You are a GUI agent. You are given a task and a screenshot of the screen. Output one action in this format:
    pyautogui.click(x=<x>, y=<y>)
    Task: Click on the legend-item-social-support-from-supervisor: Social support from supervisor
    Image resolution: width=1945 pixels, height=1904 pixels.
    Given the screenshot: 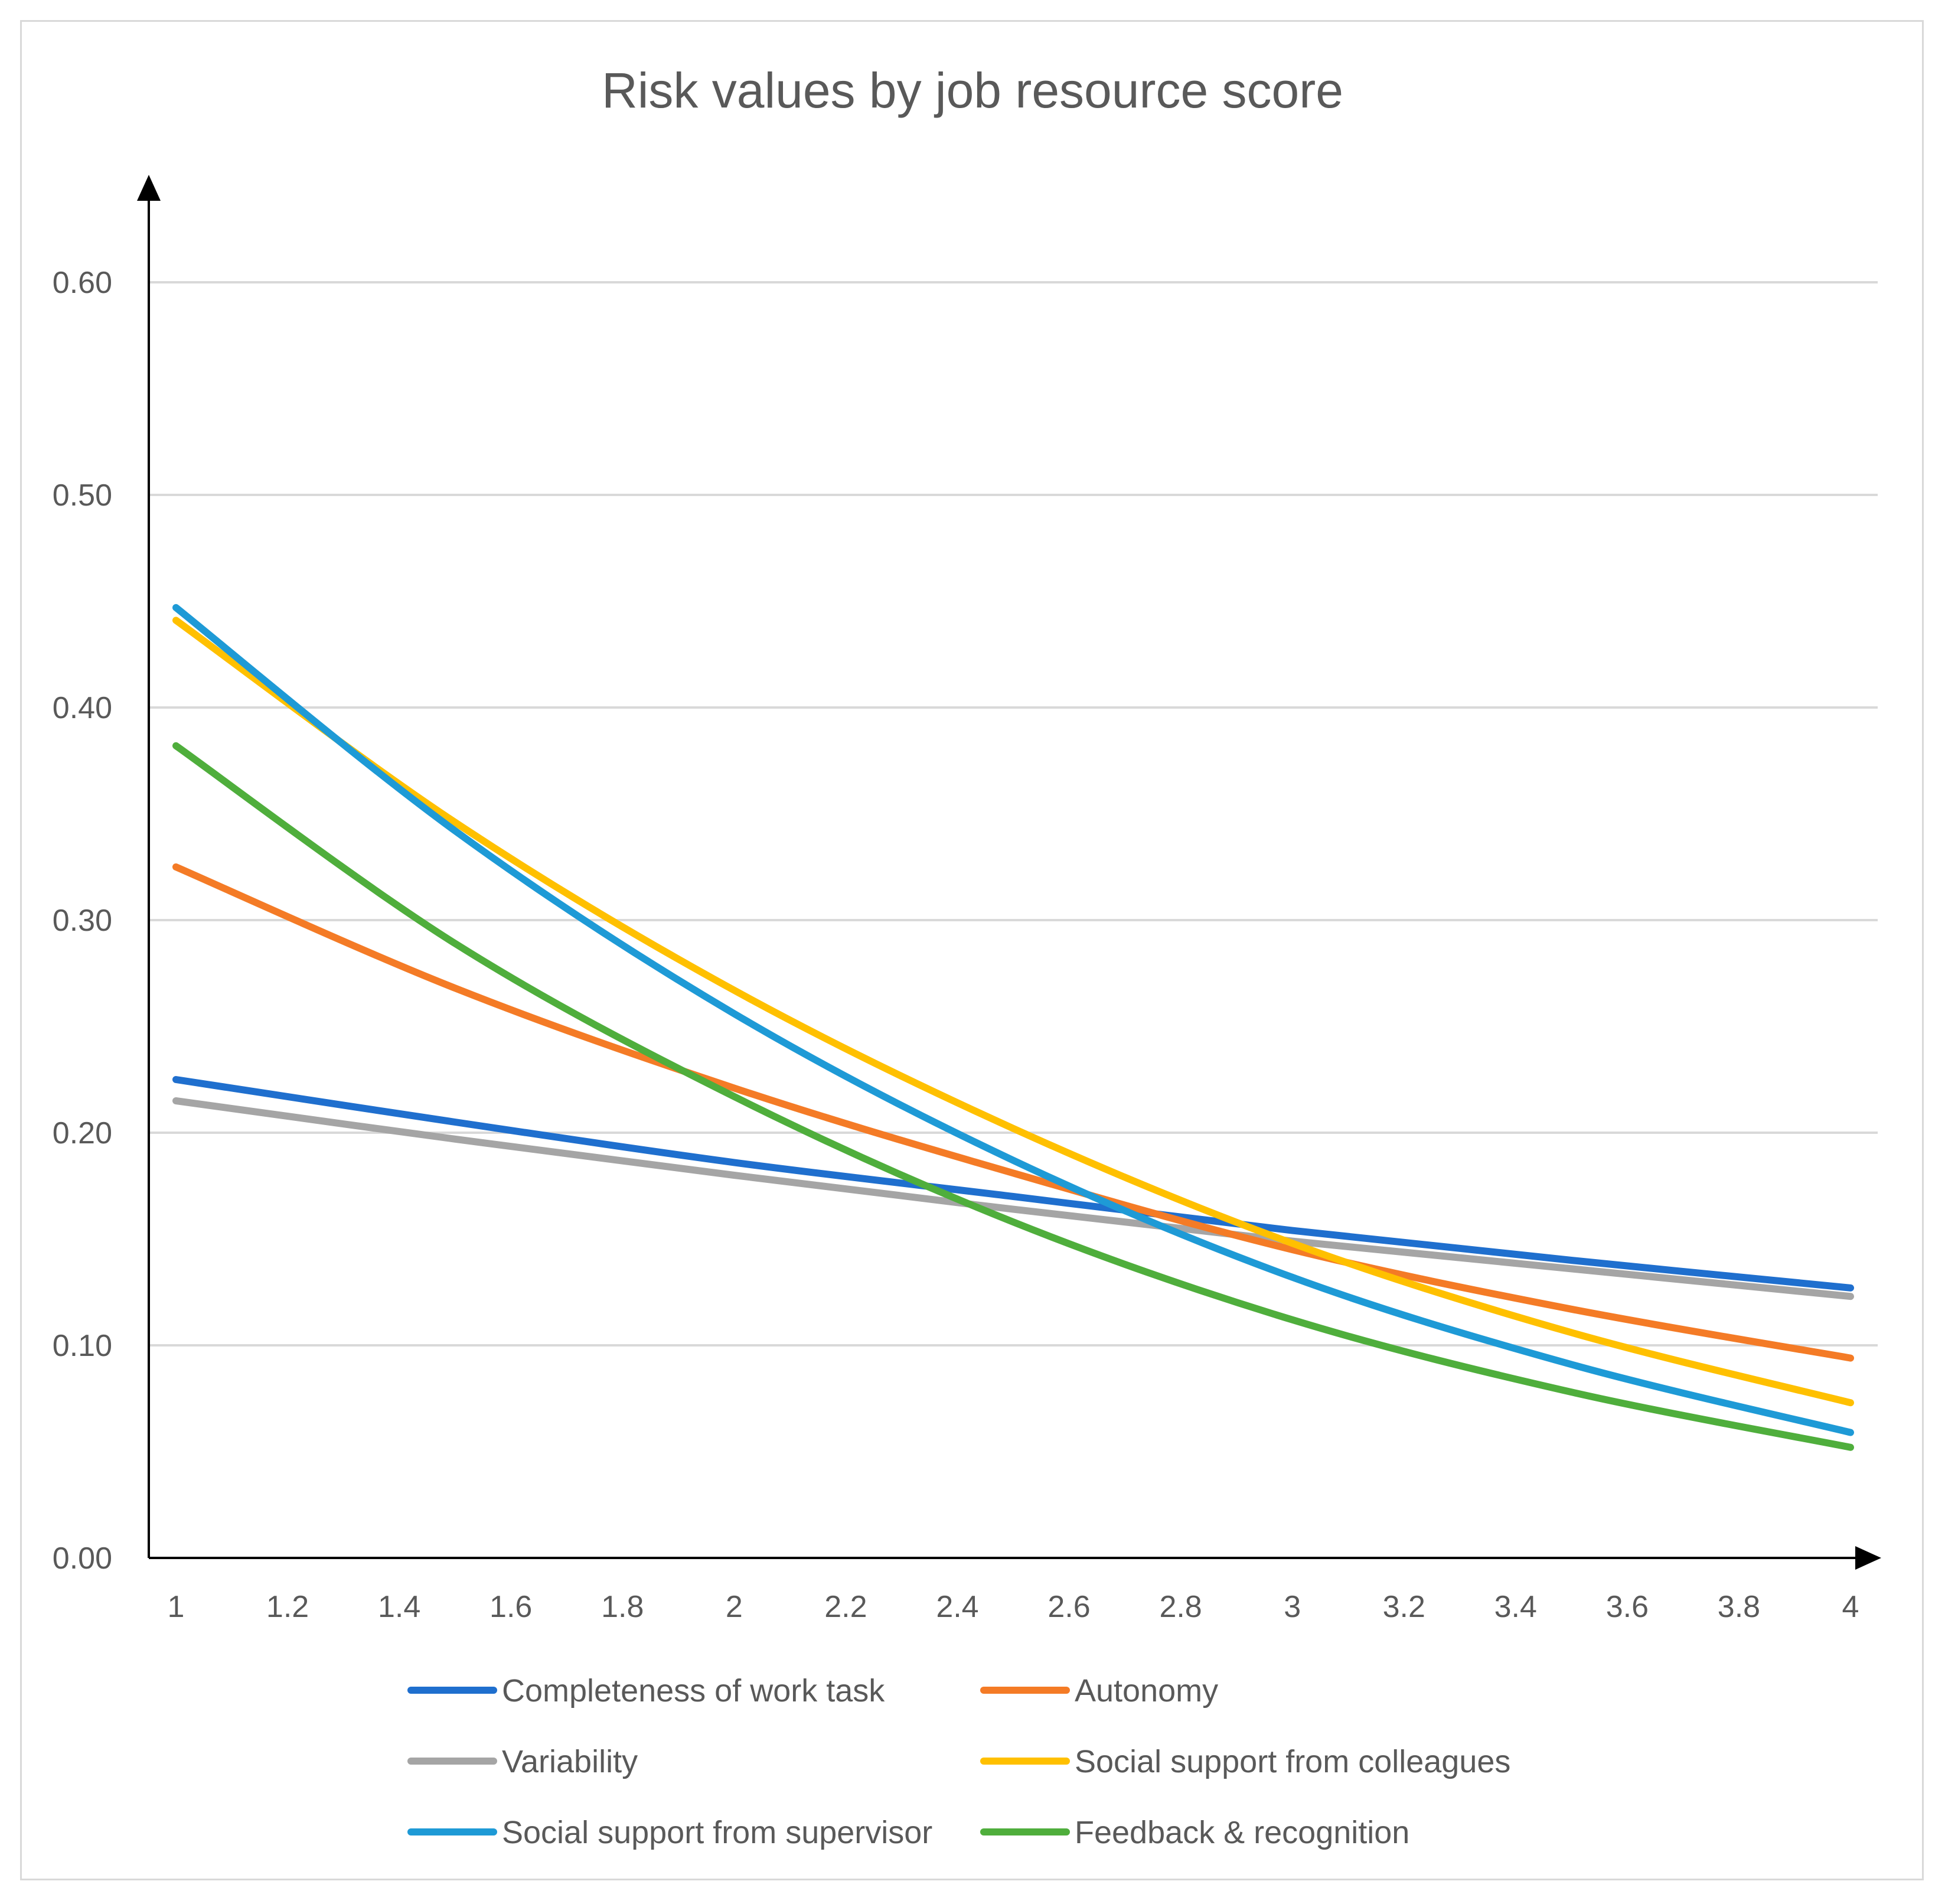 What is the action you would take?
    pyautogui.click(x=669, y=1832)
    